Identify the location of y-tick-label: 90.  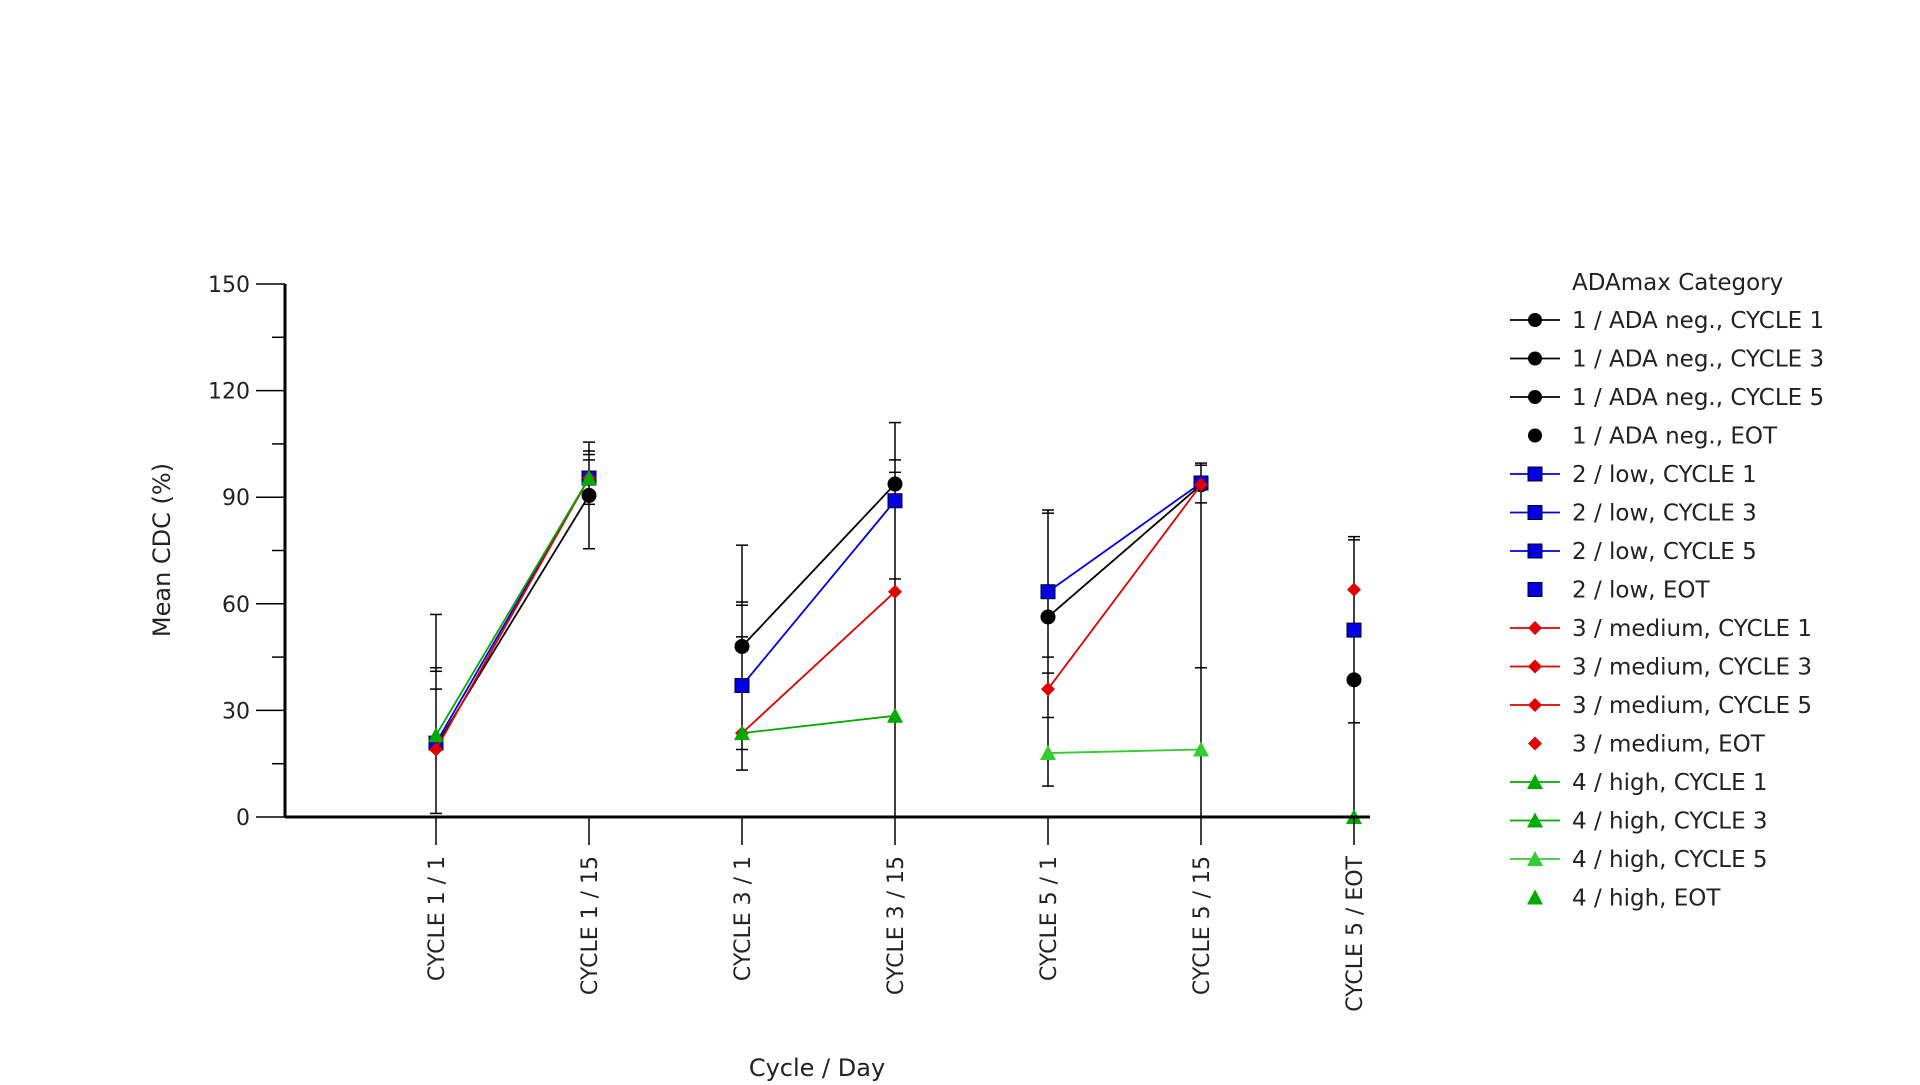
(236, 498).